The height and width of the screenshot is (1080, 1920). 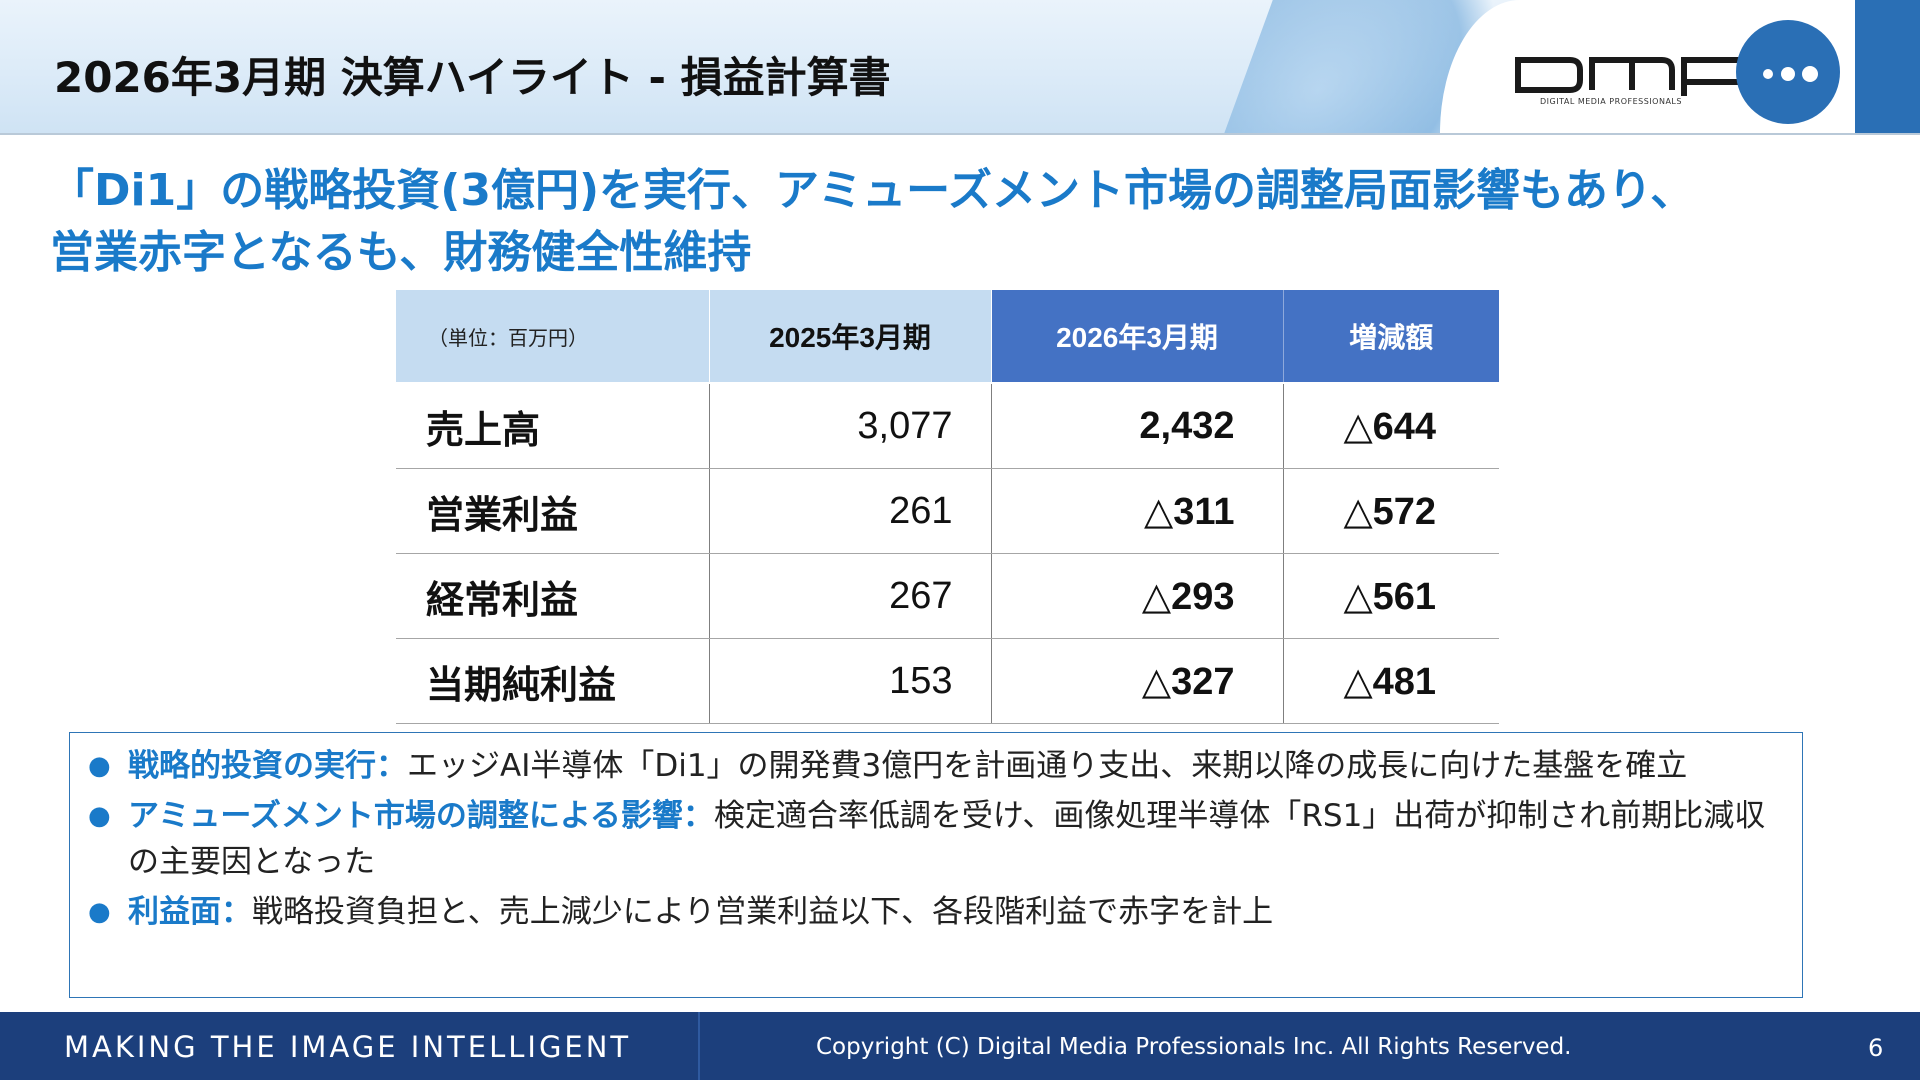 I want to click on value-change: △481, so click(x=1390, y=681).